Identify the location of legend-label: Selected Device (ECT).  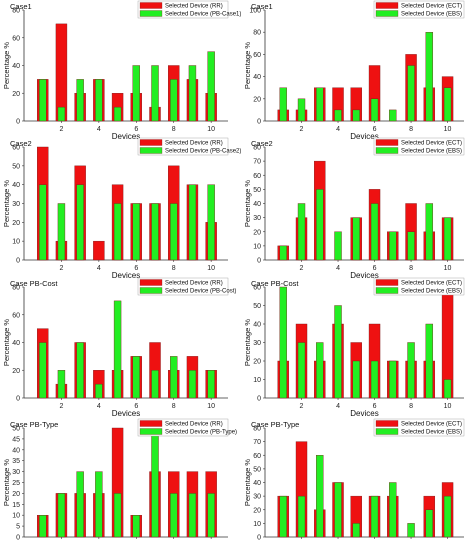
(431, 7).